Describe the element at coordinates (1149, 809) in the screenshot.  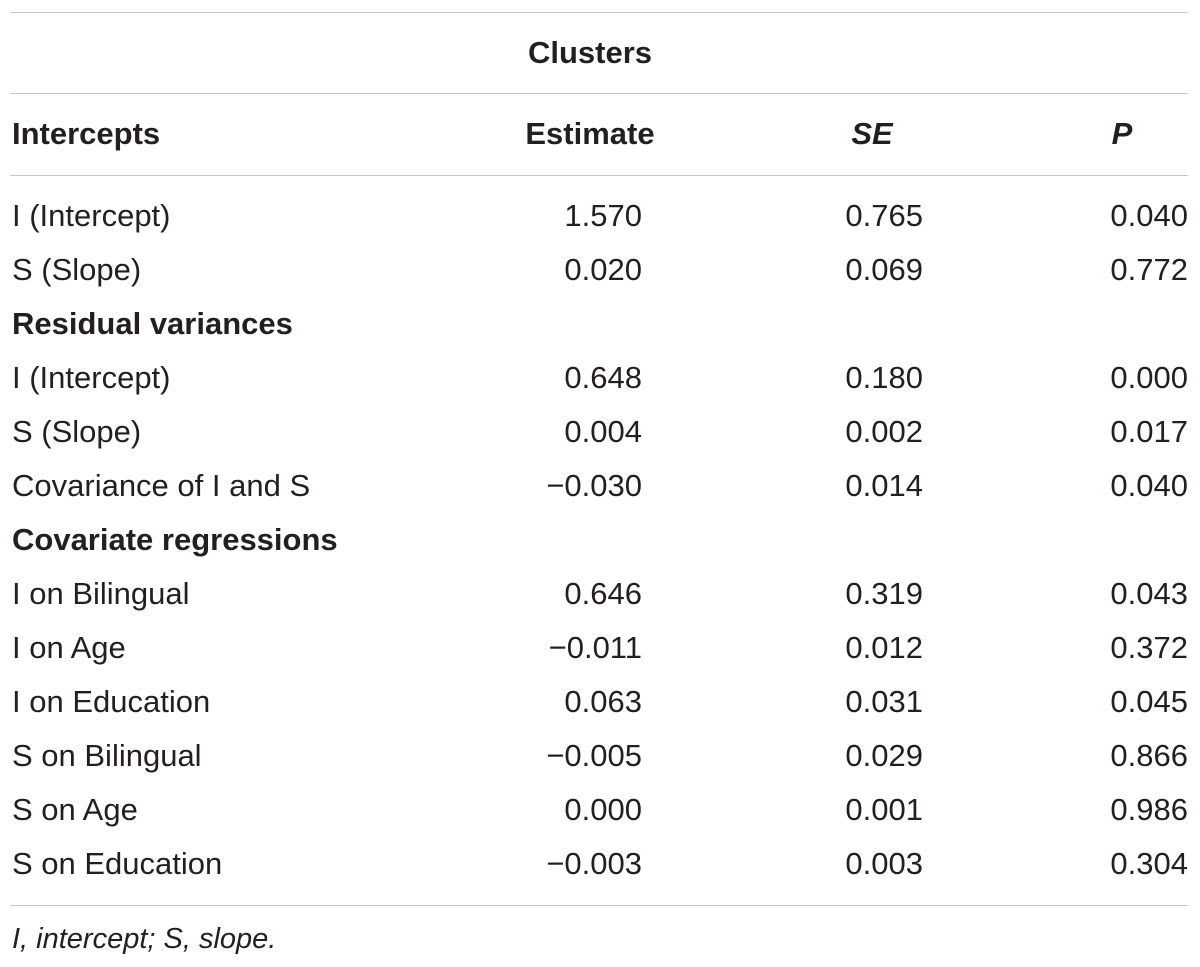
I see `p-cell: 0.986` at that location.